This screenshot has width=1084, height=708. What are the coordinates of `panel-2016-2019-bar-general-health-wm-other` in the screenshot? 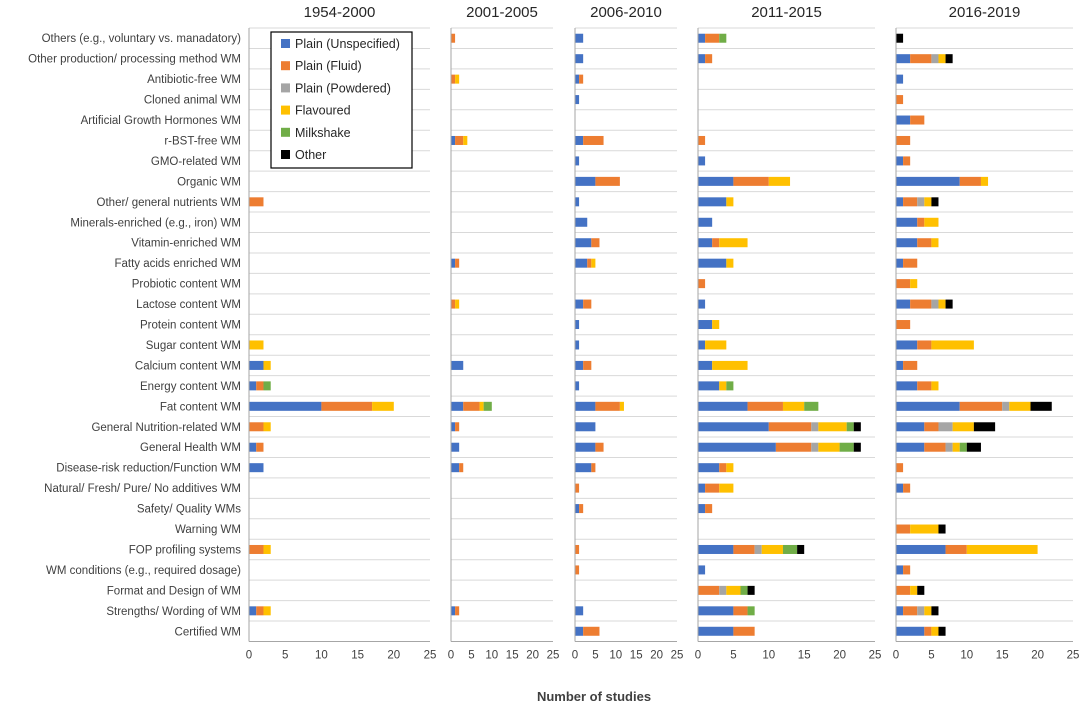 It's located at (973, 447).